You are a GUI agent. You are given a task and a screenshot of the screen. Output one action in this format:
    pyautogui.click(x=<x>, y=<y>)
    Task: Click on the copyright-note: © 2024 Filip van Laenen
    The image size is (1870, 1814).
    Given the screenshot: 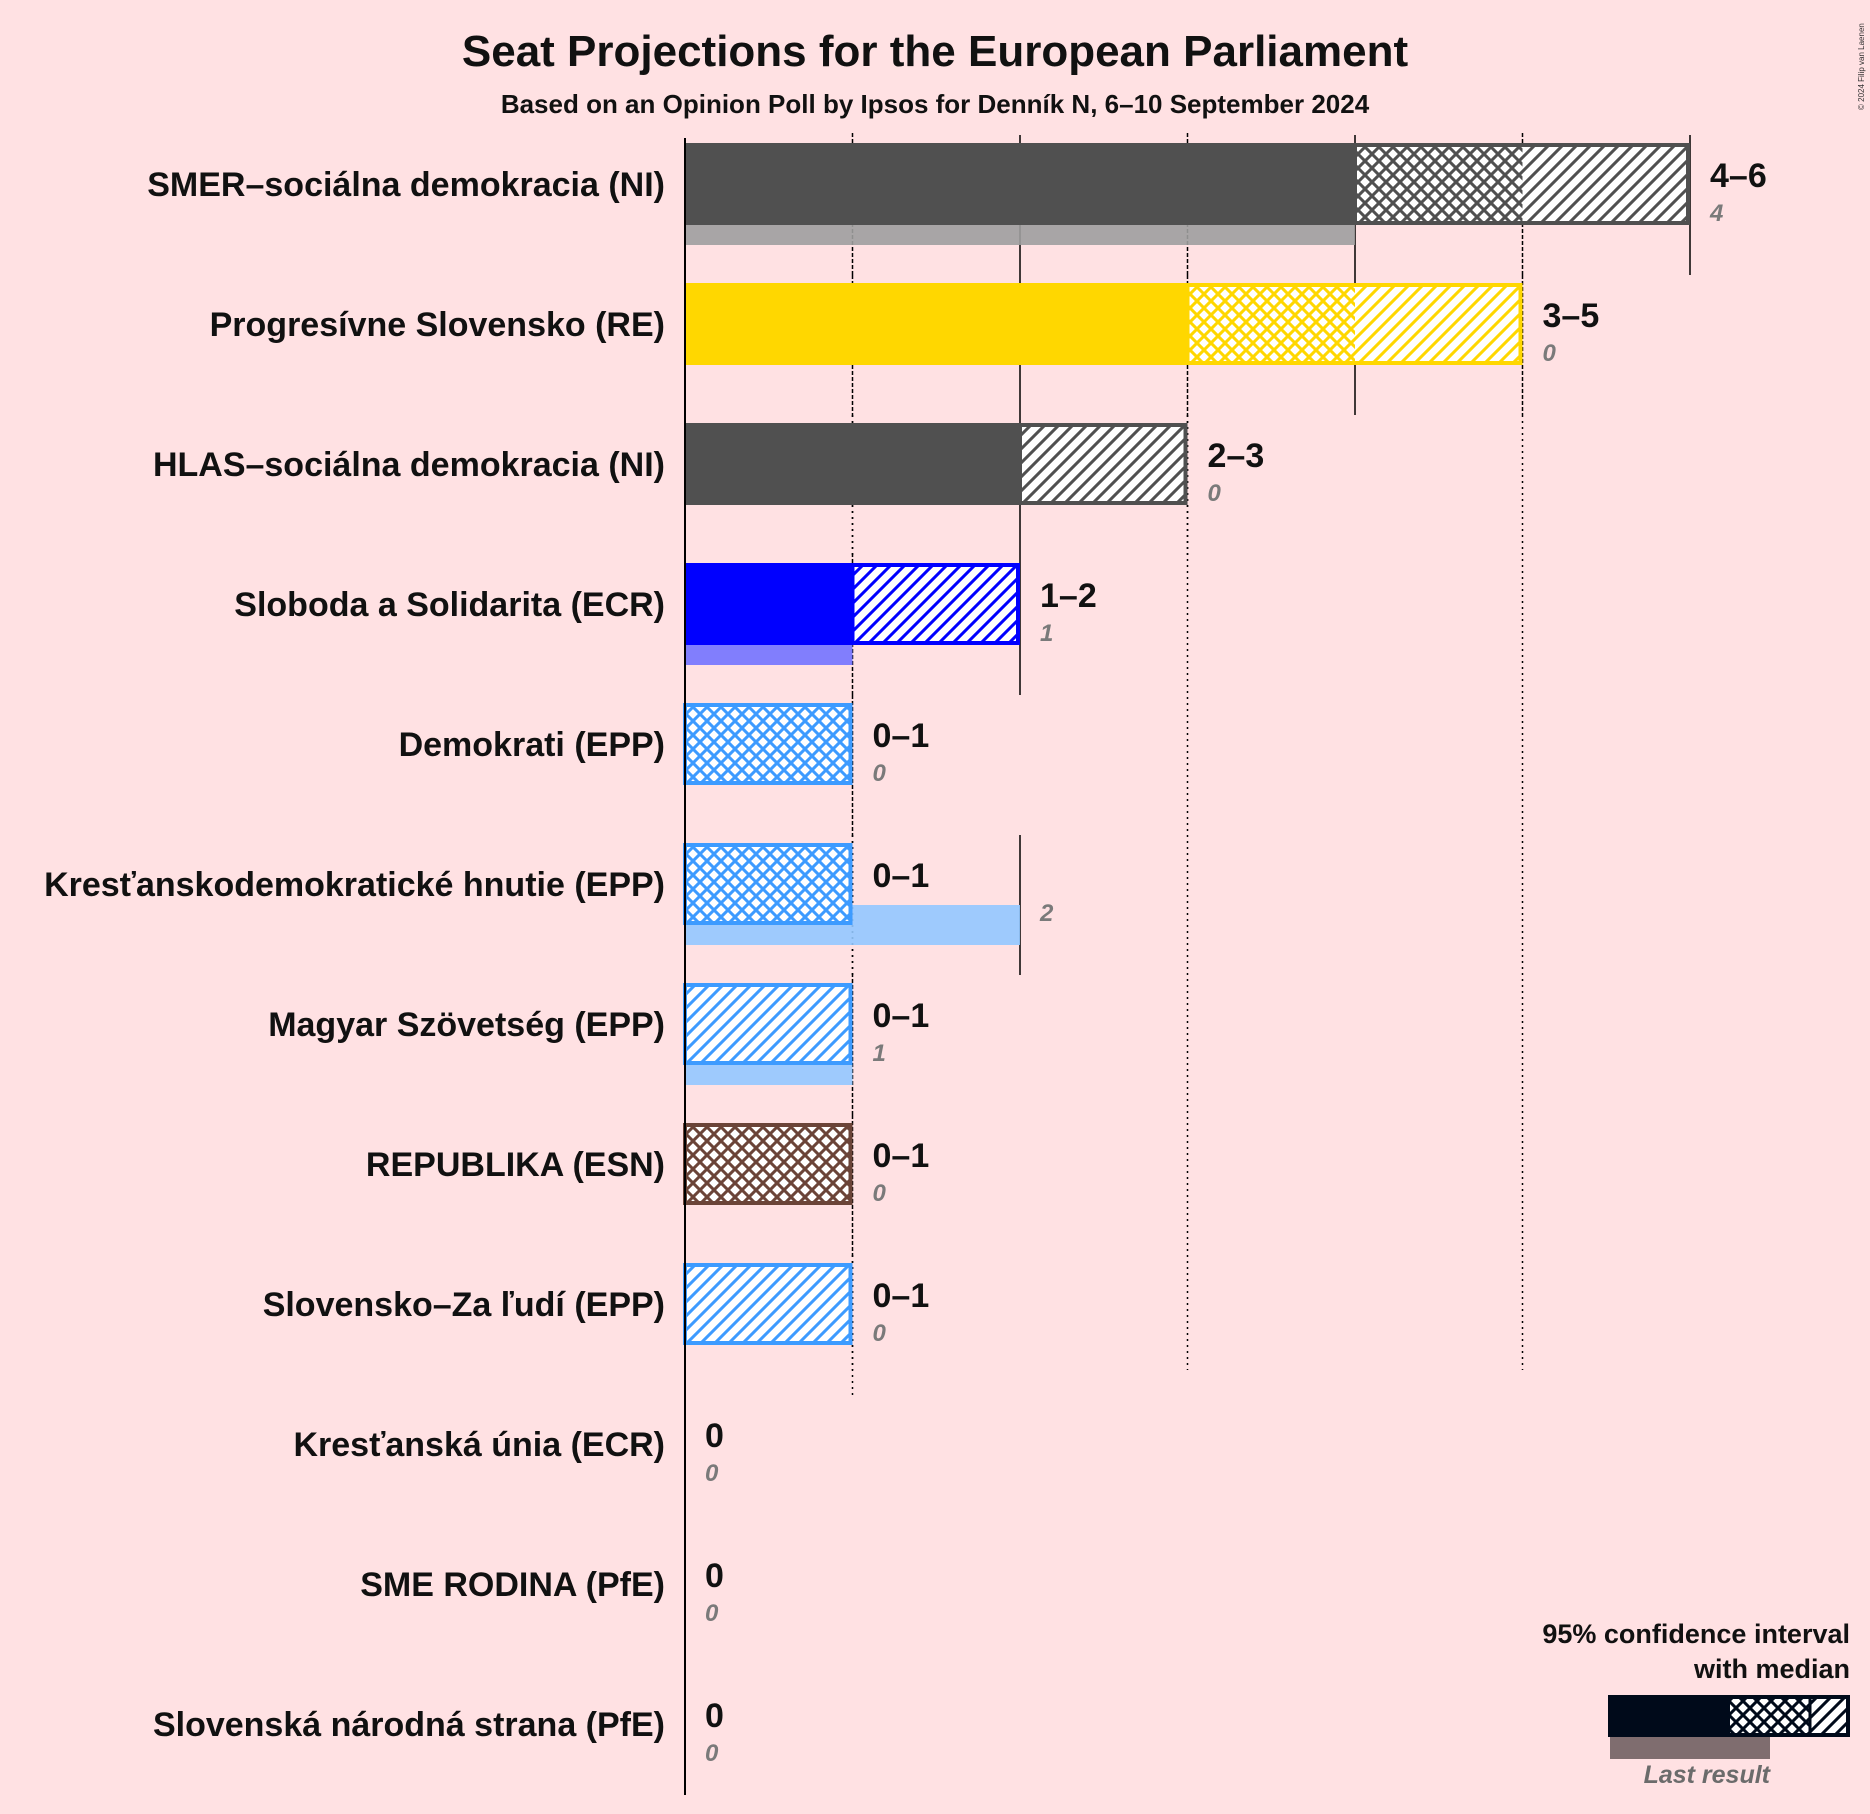 What is the action you would take?
    pyautogui.click(x=1861, y=66)
    